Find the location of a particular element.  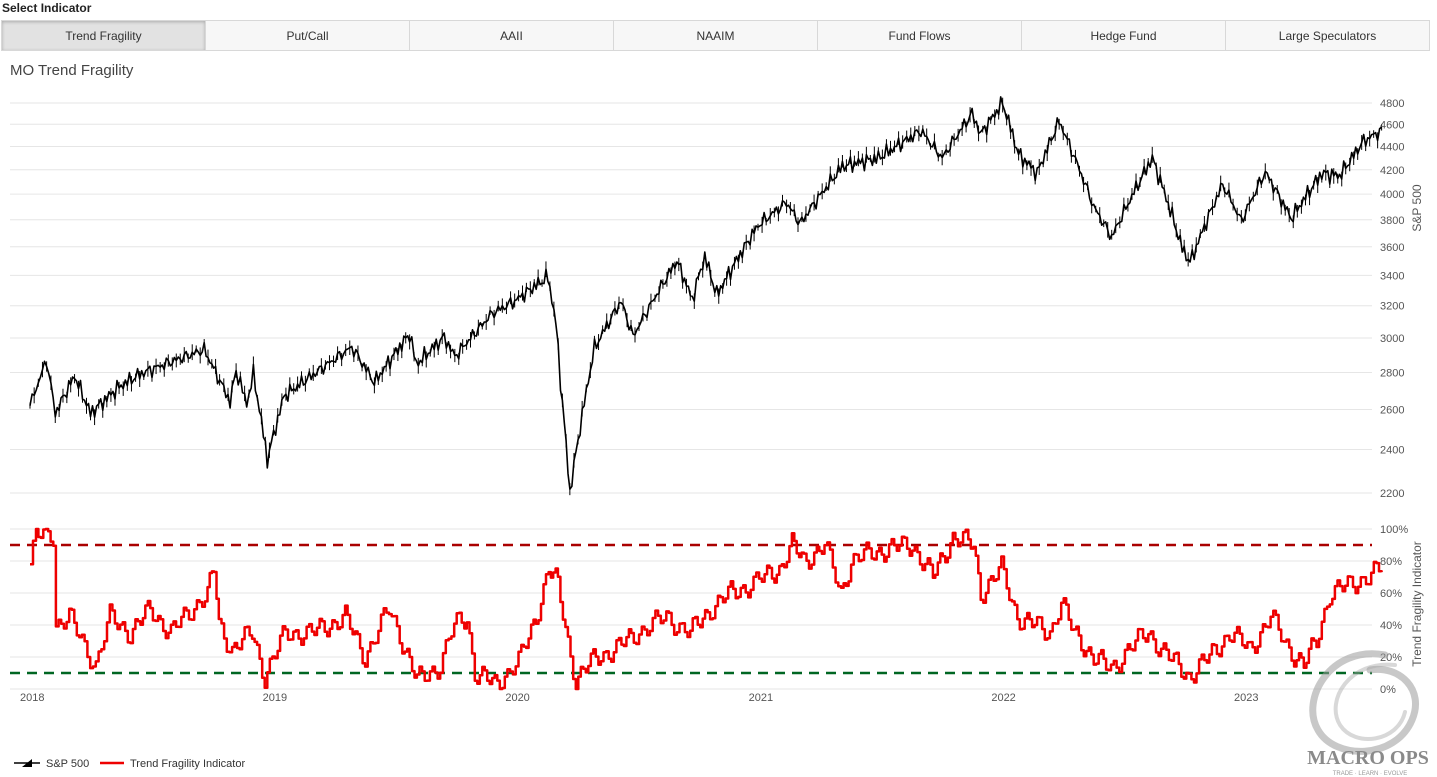

tab-naaim: NAAIM is located at coordinates (716, 35).